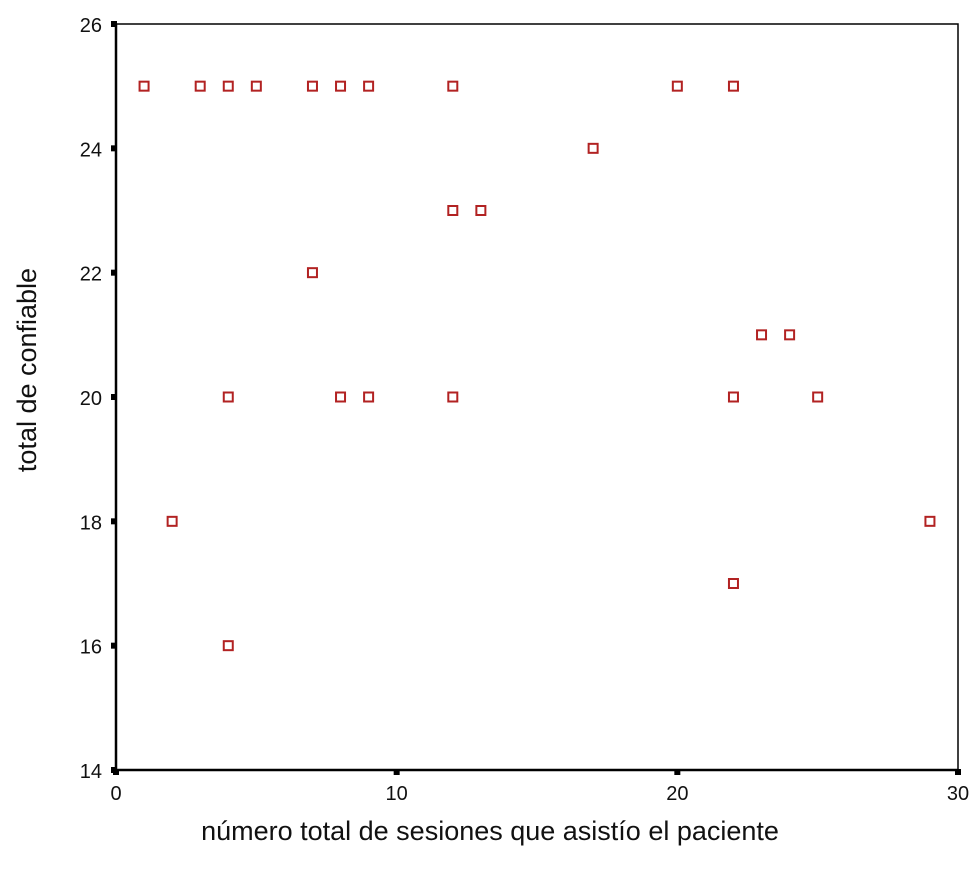  I want to click on x-tick-label: 30, so click(958, 794).